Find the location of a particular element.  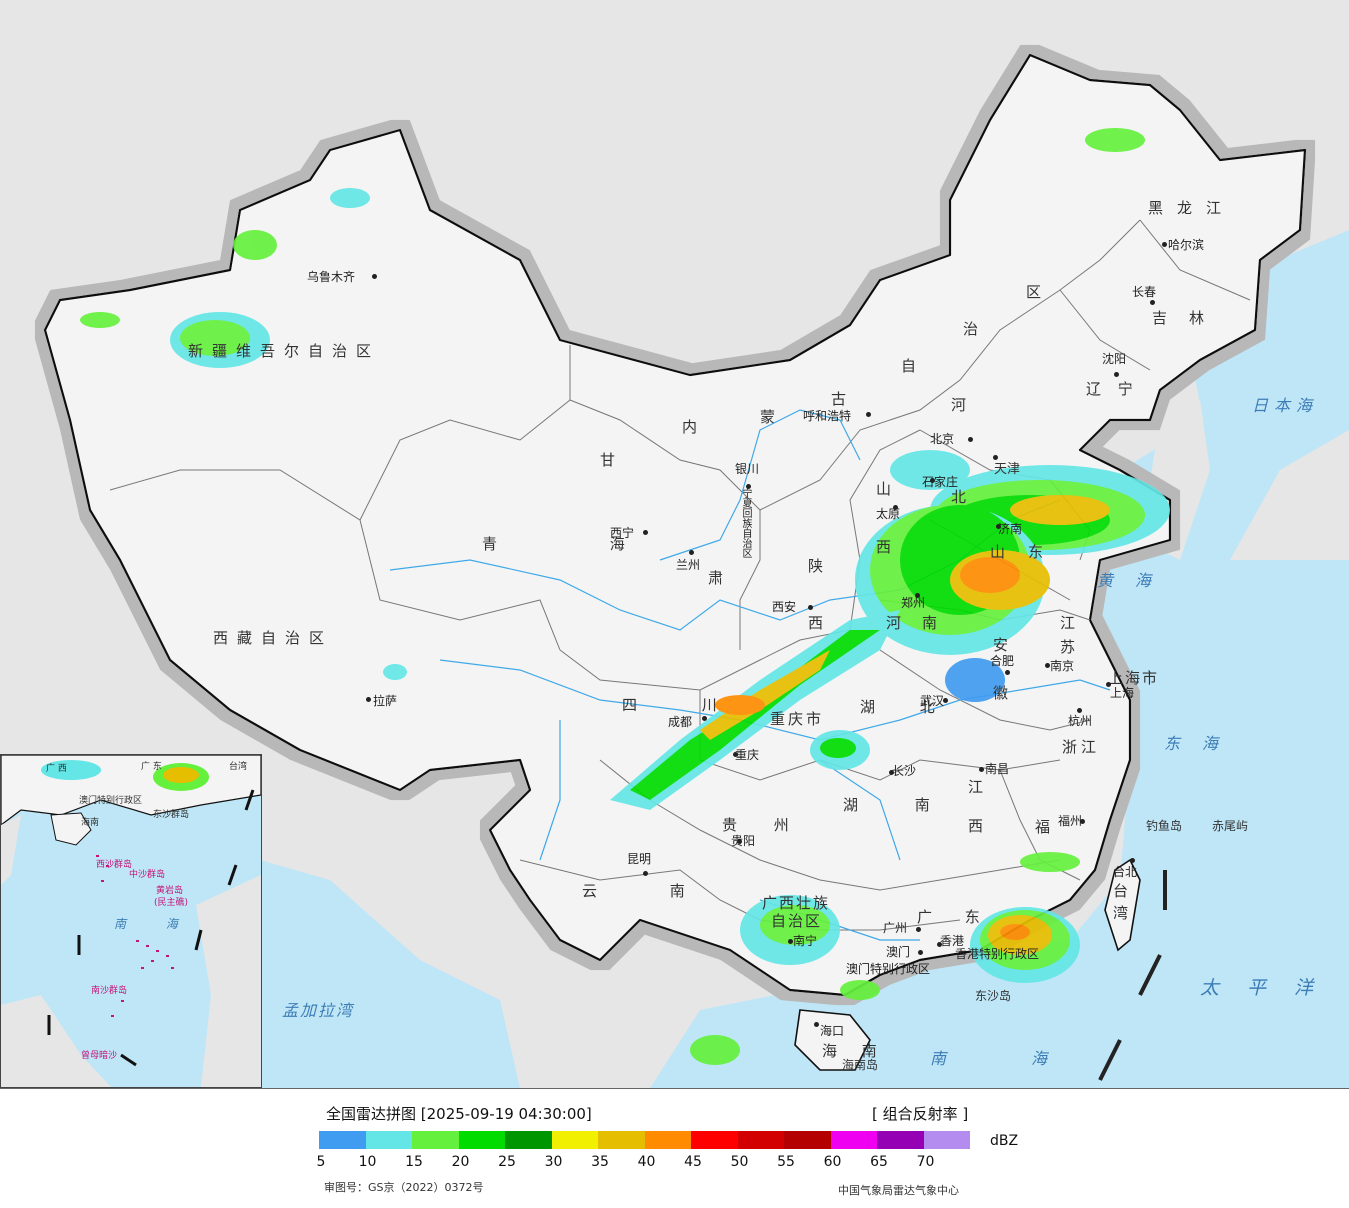

taiwan-island is located at coordinates (1122, 905).